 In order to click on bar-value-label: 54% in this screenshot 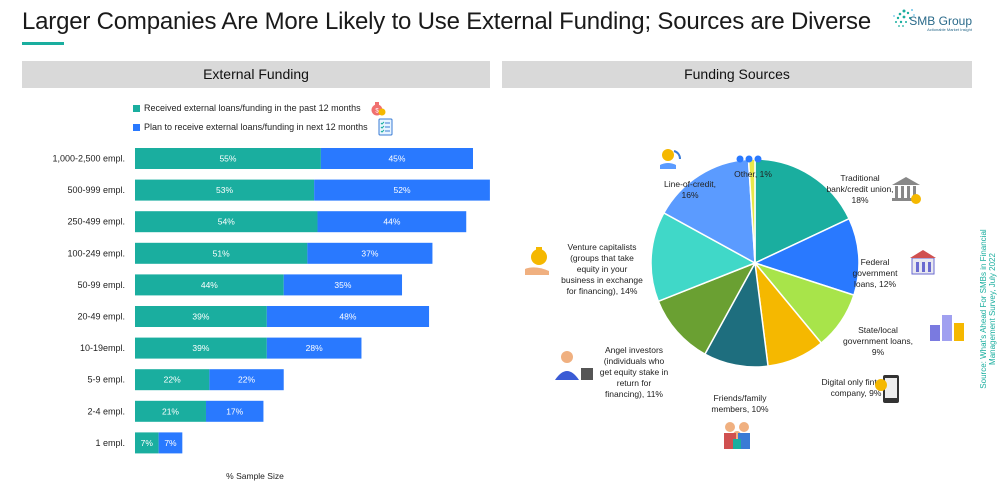, I will do `click(226, 222)`.